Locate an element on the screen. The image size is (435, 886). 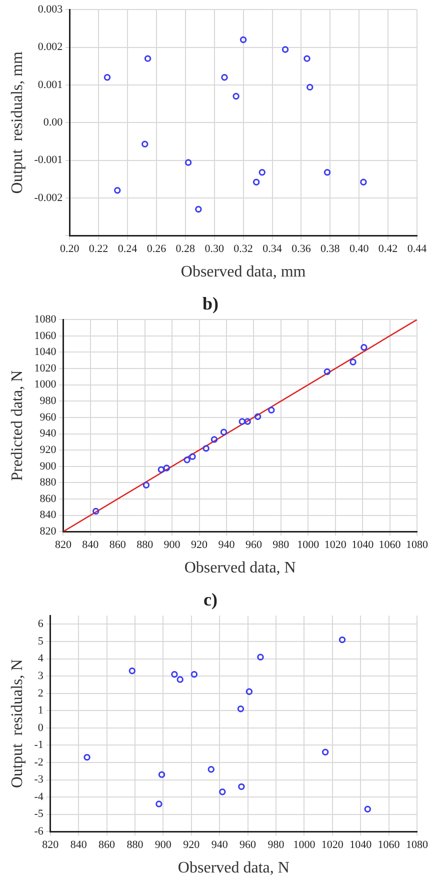
y-tick-label: 920 is located at coordinates (48, 450).